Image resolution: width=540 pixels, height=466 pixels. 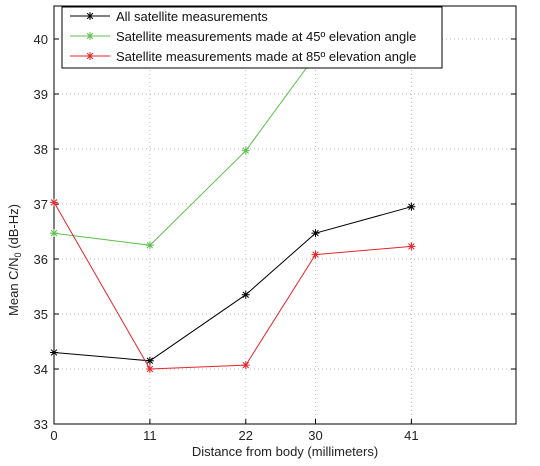 I want to click on y-axis-label: Mean C/N0 (dB-Hz), so click(x=14, y=260).